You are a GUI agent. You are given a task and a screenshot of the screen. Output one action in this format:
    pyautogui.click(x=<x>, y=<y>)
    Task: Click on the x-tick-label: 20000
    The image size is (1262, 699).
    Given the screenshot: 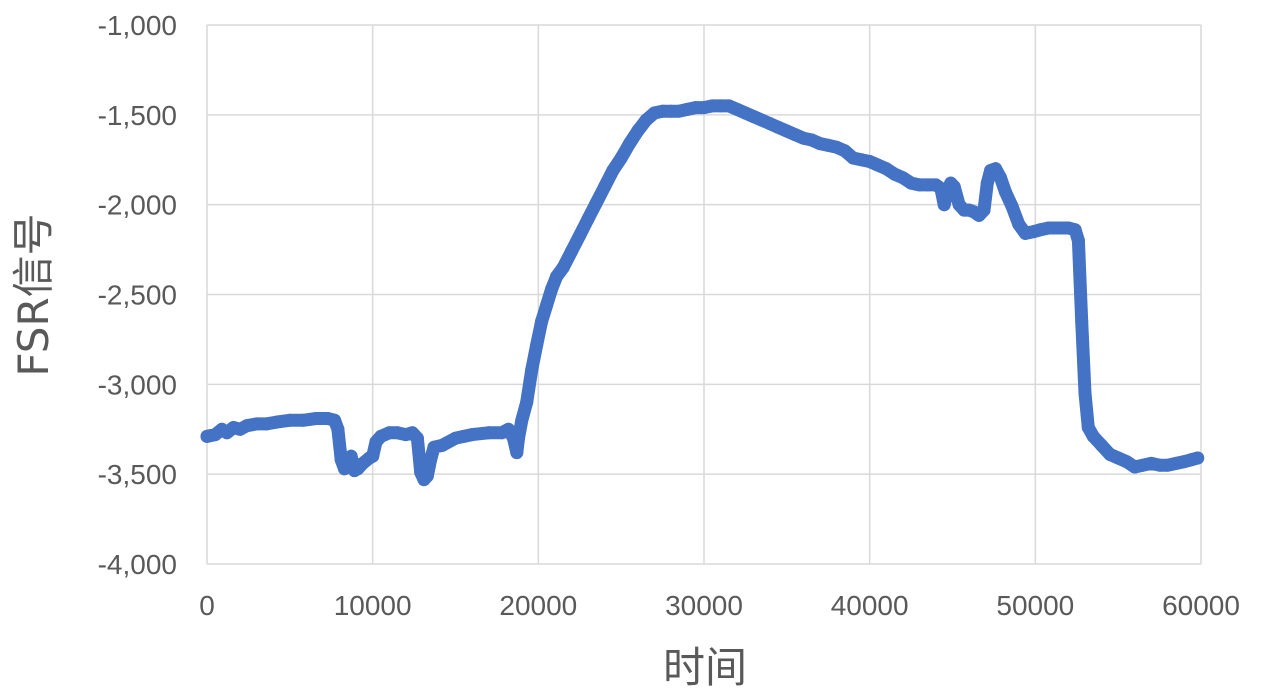 What is the action you would take?
    pyautogui.click(x=538, y=605)
    